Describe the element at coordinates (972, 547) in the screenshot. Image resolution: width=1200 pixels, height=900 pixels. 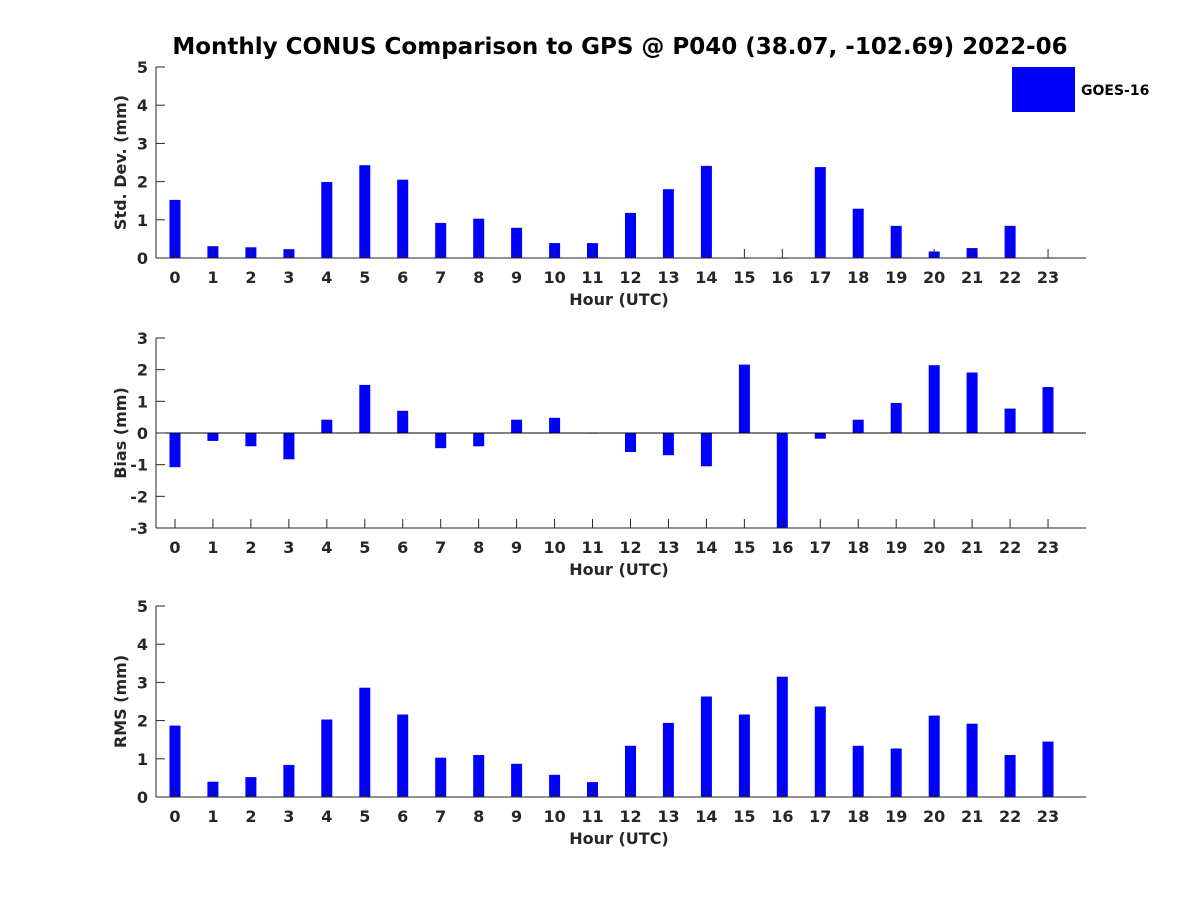
I see `bias-xtick-label: 21` at that location.